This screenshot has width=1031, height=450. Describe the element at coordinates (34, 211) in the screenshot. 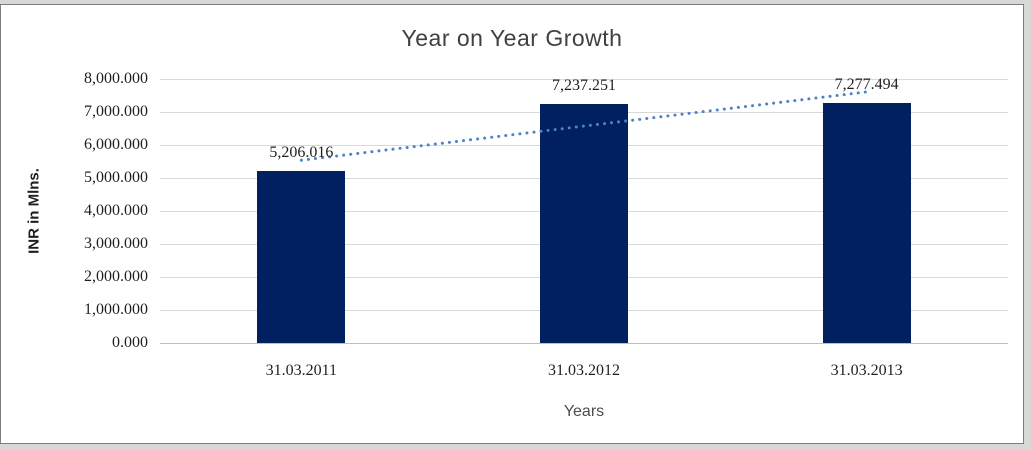

I see `y-axis-title: INR in Mlns.` at that location.